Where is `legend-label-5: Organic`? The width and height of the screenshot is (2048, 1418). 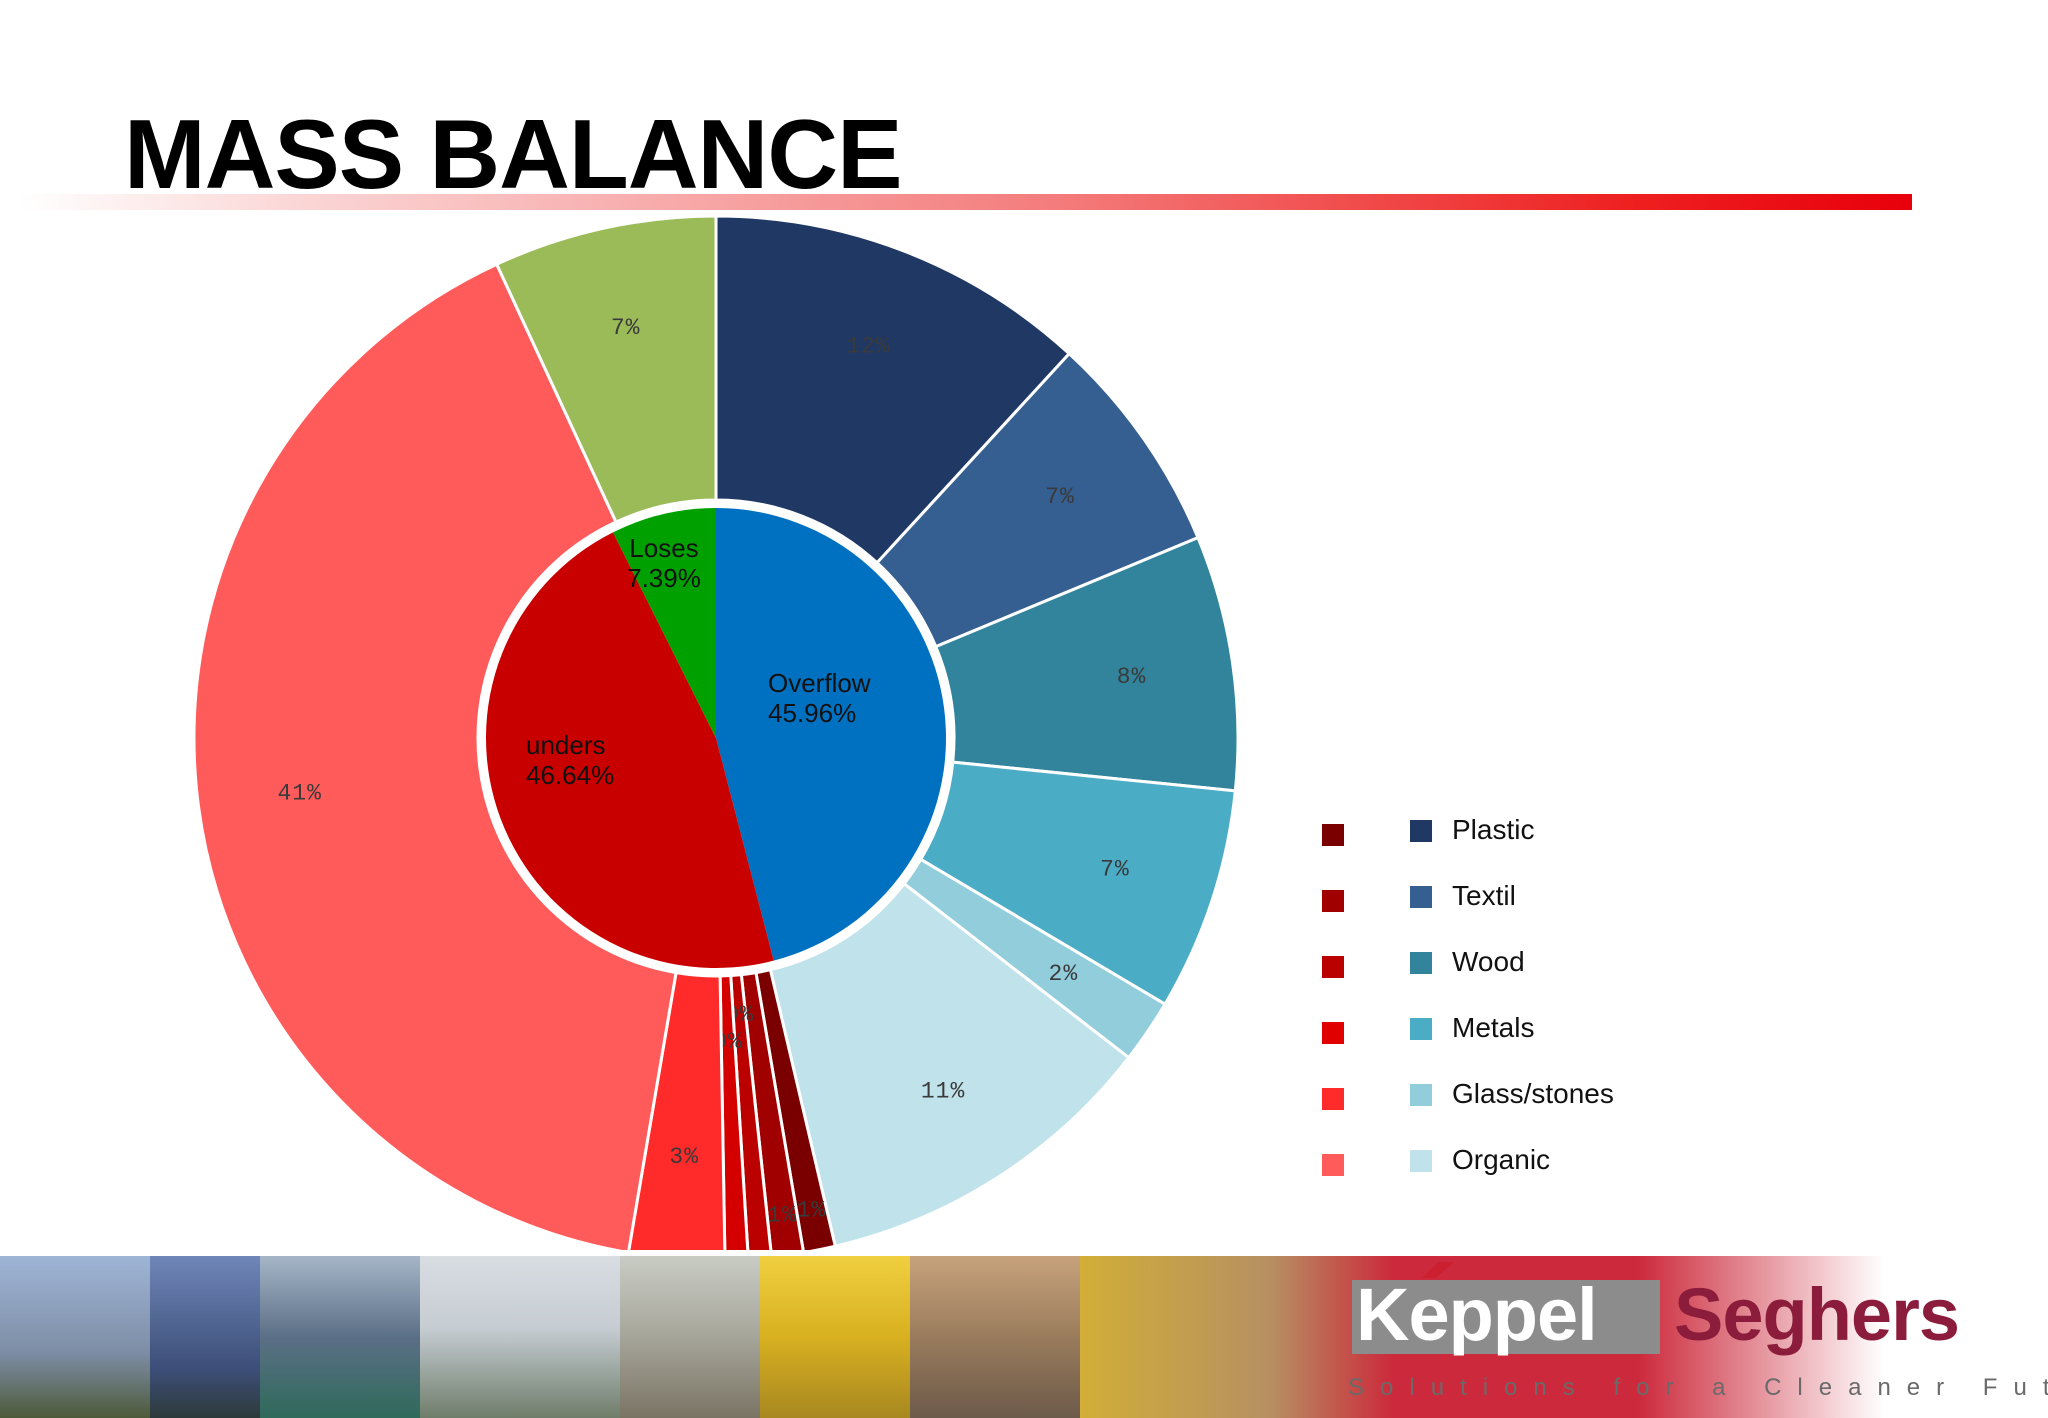 legend-label-5: Organic is located at coordinates (1501, 1159).